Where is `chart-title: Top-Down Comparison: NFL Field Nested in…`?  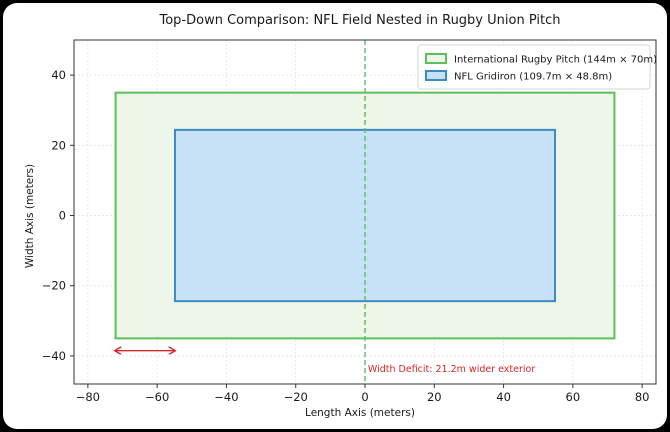
chart-title: Top-Down Comparison: NFL Field Nested in… is located at coordinates (360, 20).